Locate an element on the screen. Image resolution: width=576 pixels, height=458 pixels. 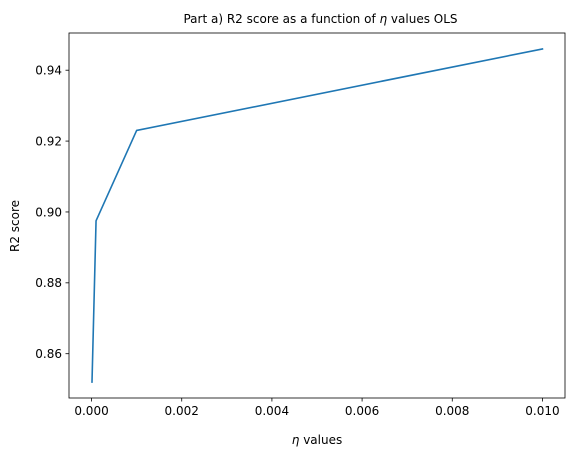
x-tick-label: 0.004 is located at coordinates (272, 411).